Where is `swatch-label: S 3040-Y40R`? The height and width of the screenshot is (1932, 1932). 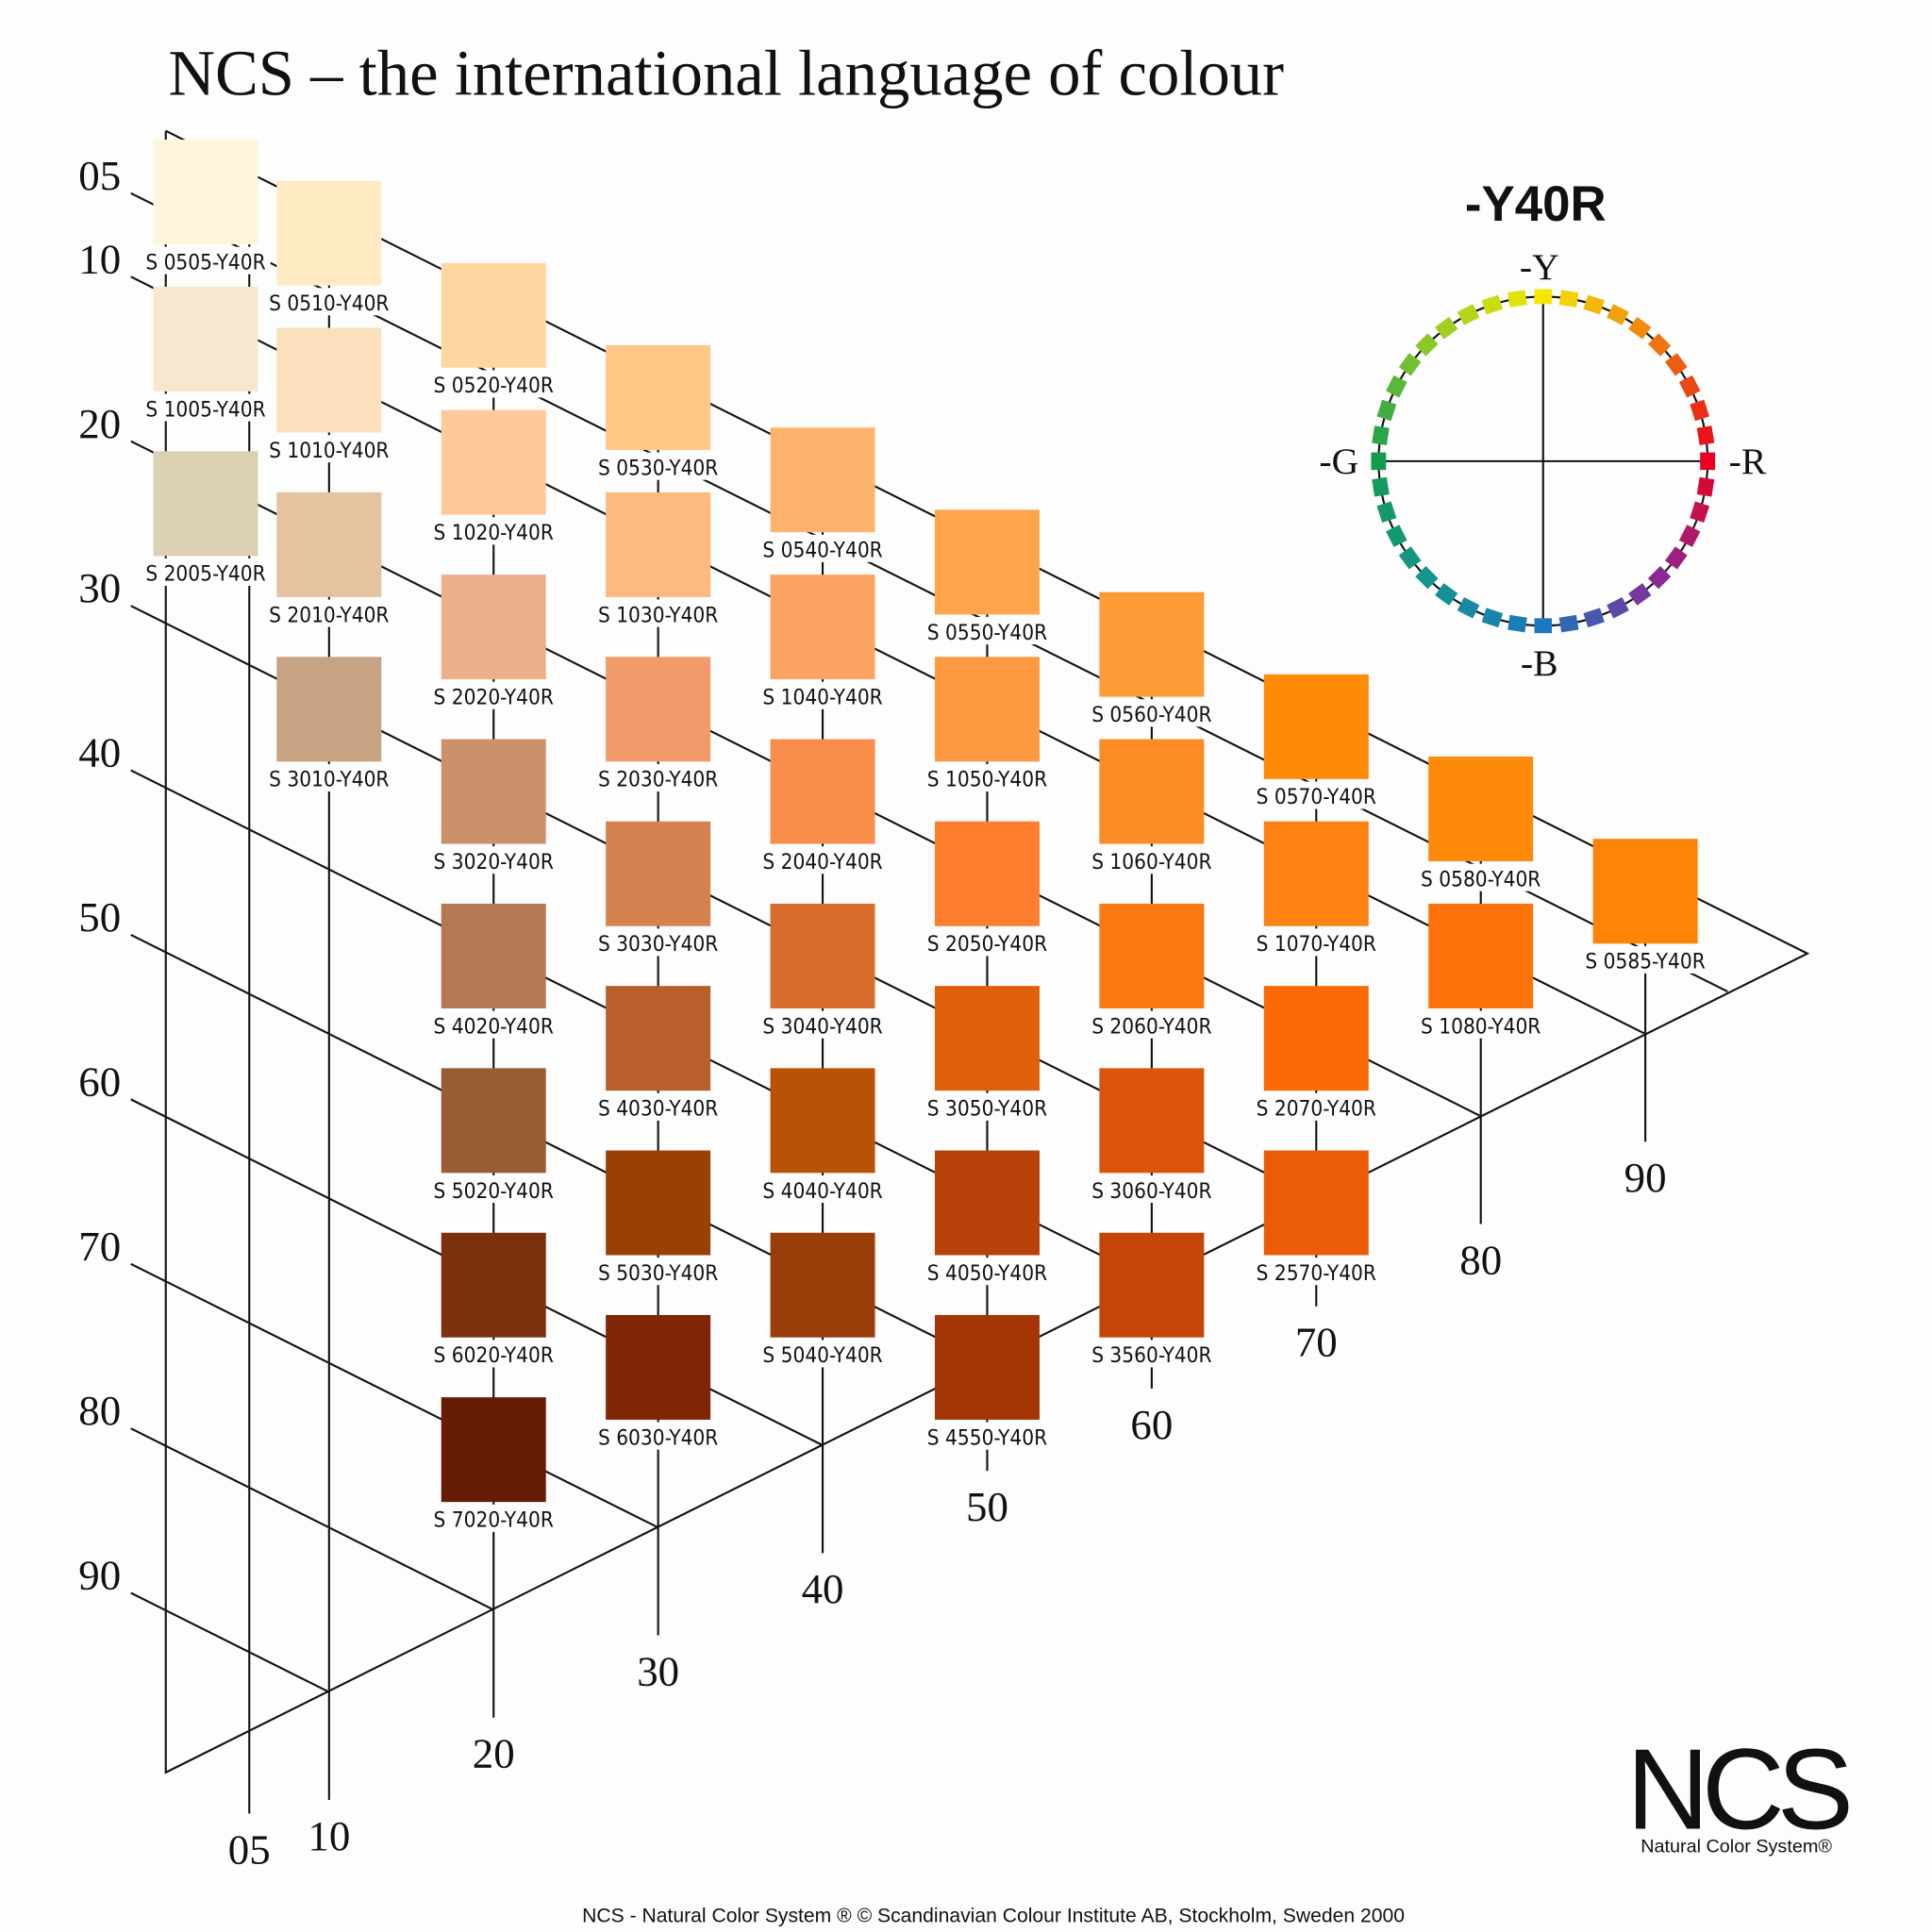 swatch-label: S 3040-Y40R is located at coordinates (822, 1027).